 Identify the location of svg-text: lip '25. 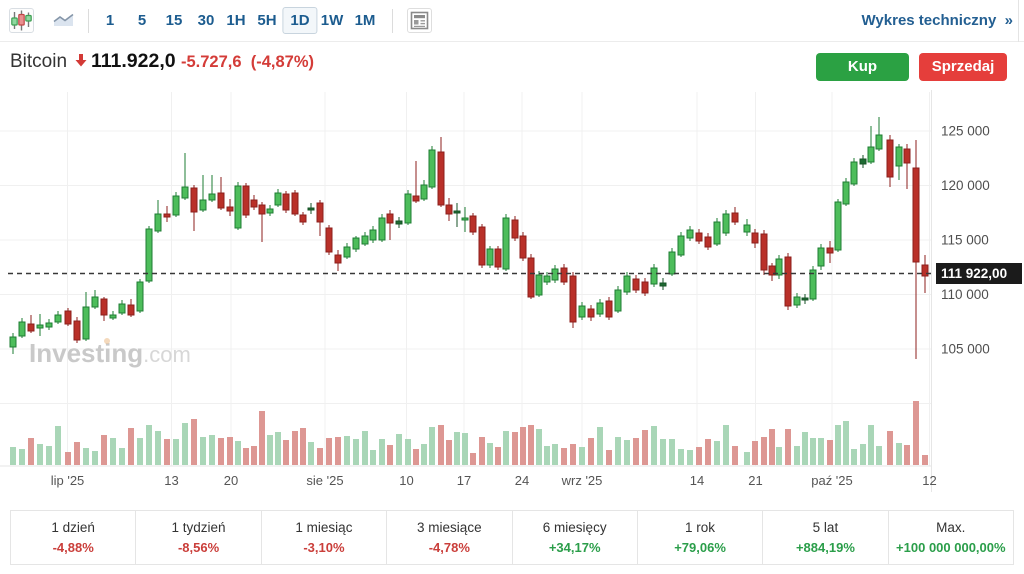
(68, 480).